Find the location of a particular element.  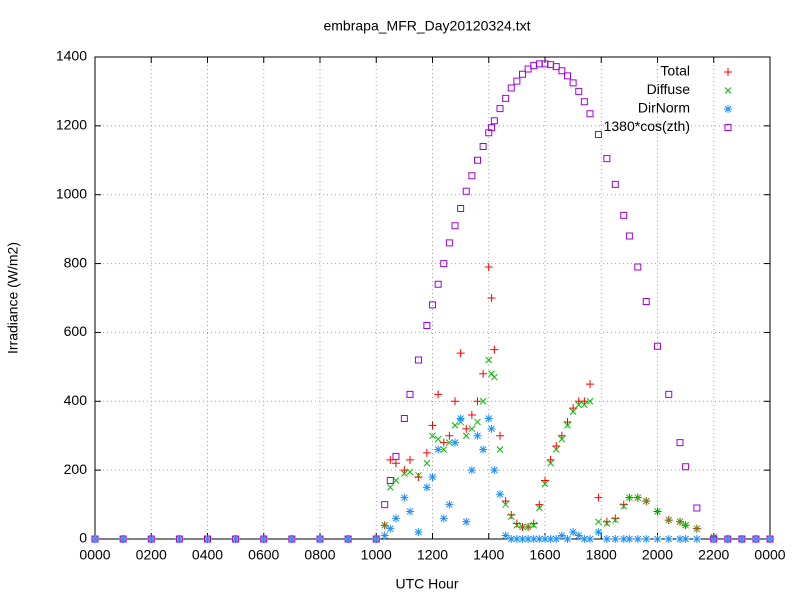

y-tick-label: 200 is located at coordinates (76, 469).